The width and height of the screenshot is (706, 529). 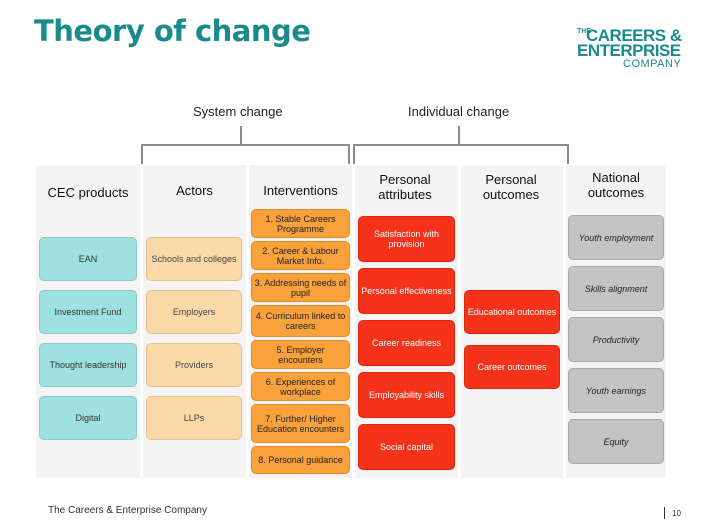 I want to click on slide-title: Theory of change, so click(x=172, y=31).